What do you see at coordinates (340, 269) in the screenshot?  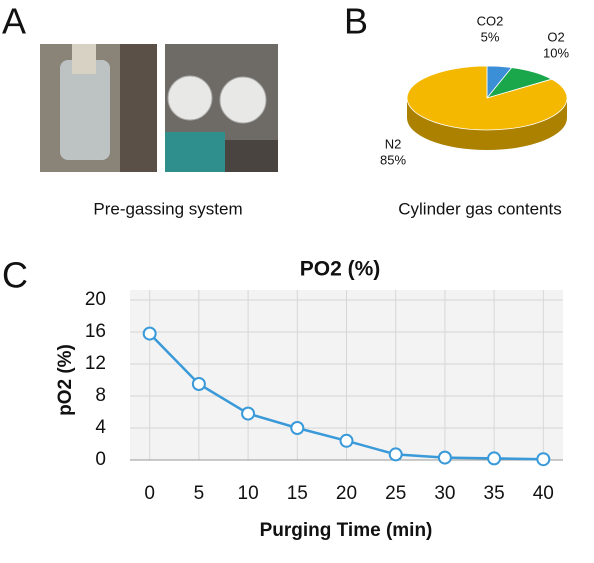 I see `chart-title: PO2 (%)` at bounding box center [340, 269].